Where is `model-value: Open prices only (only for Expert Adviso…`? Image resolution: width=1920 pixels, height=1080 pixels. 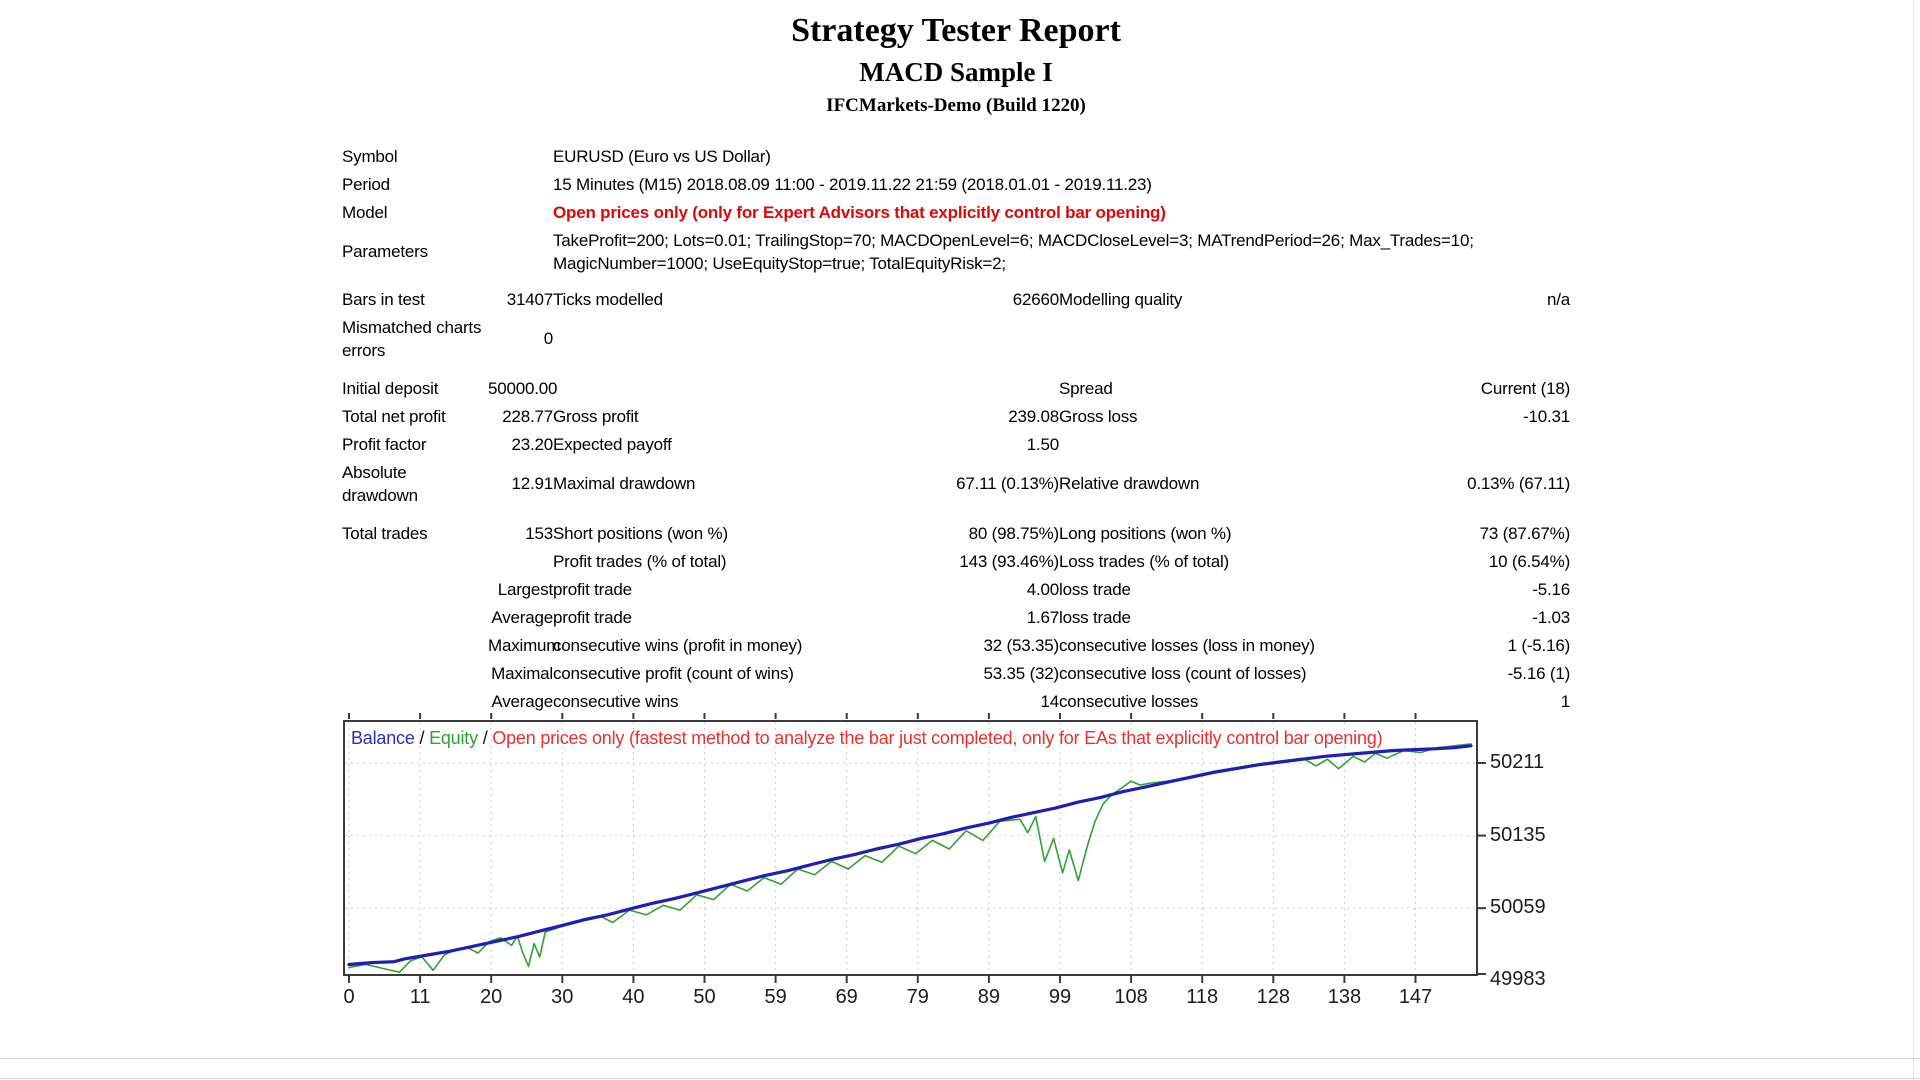
model-value: Open prices only (only for Expert Adviso… is located at coordinates (859, 212).